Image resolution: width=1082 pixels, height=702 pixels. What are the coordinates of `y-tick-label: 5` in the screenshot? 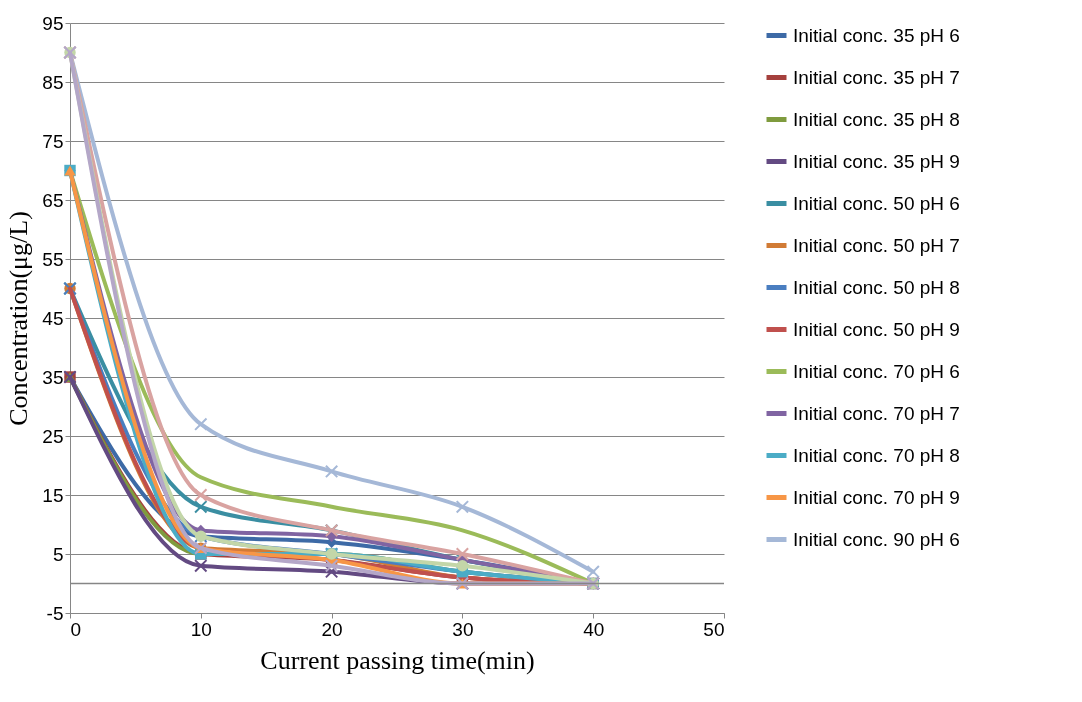 It's located at (58, 554).